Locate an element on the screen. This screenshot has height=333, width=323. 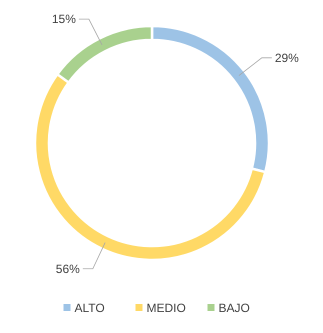
data-label: 56% is located at coordinates (68, 269).